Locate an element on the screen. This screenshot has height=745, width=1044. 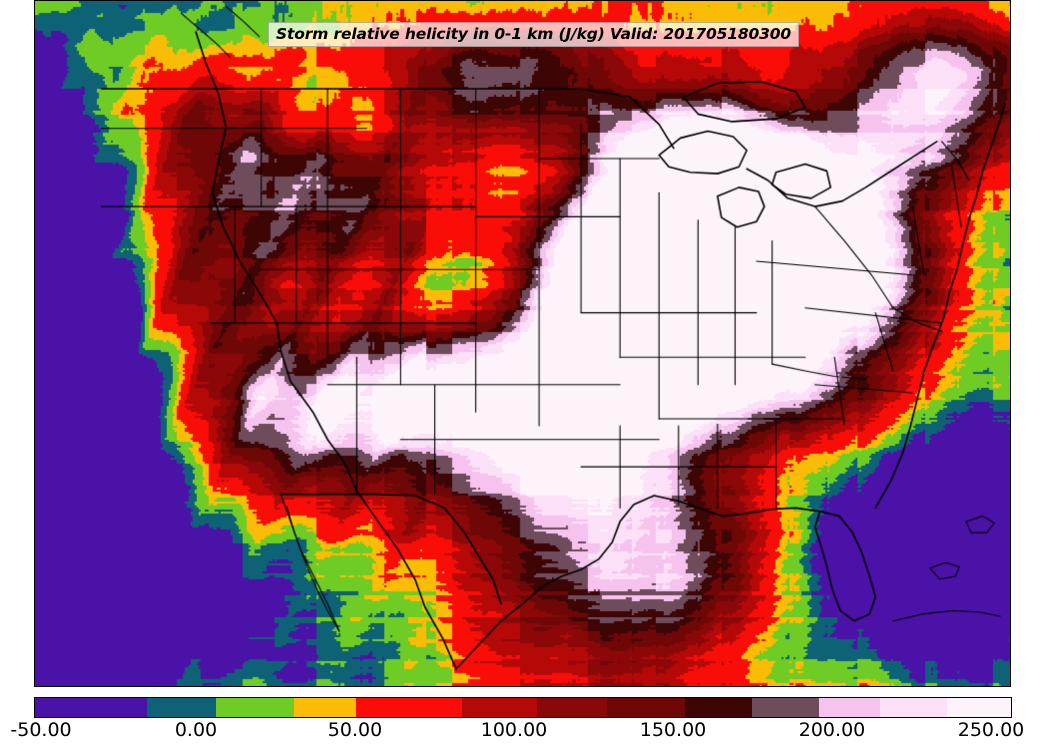
colorbar-tick-labels: -50.00 0.00 50.00 100.00 150.00 200.00 250.00 is located at coordinates (522, 732).